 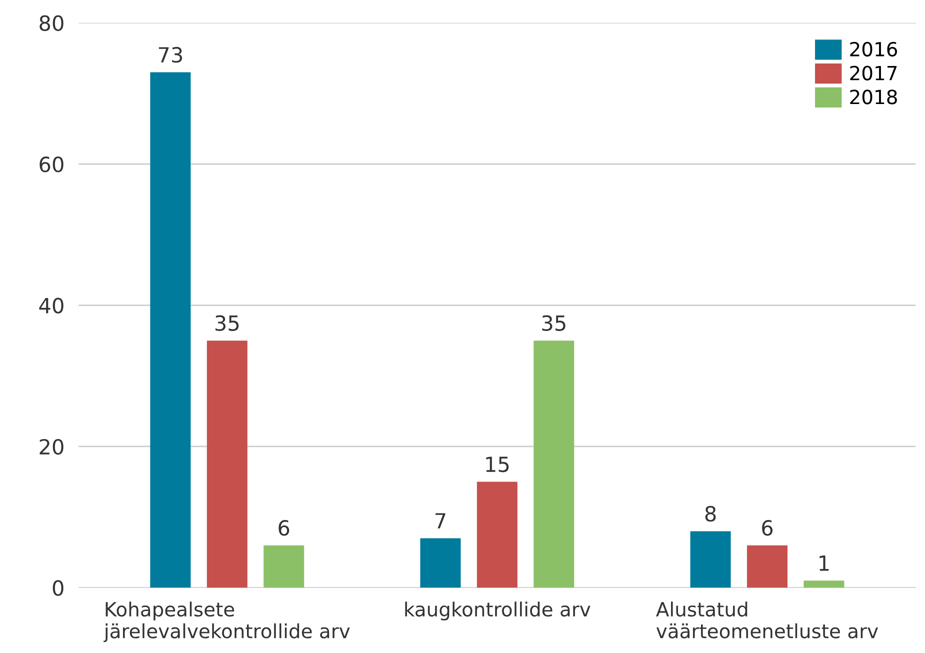 What do you see at coordinates (767, 620) in the screenshot?
I see `x-tick-label: Alustatud väärteomenetluste arv` at bounding box center [767, 620].